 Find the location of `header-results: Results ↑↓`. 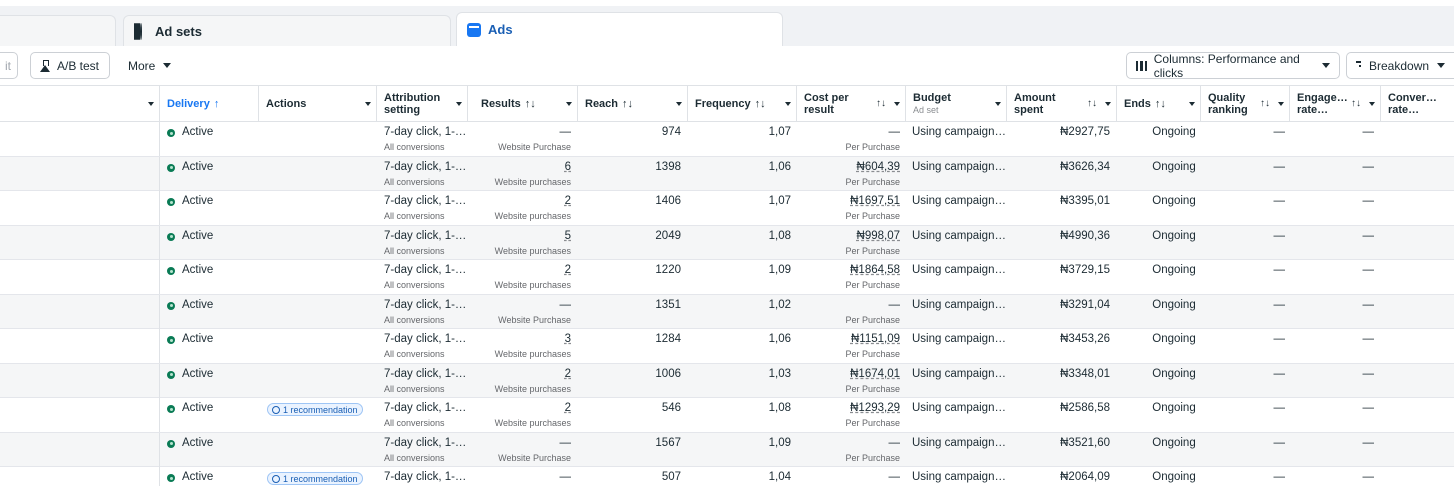

header-results: Results ↑↓ is located at coordinates (523, 104).